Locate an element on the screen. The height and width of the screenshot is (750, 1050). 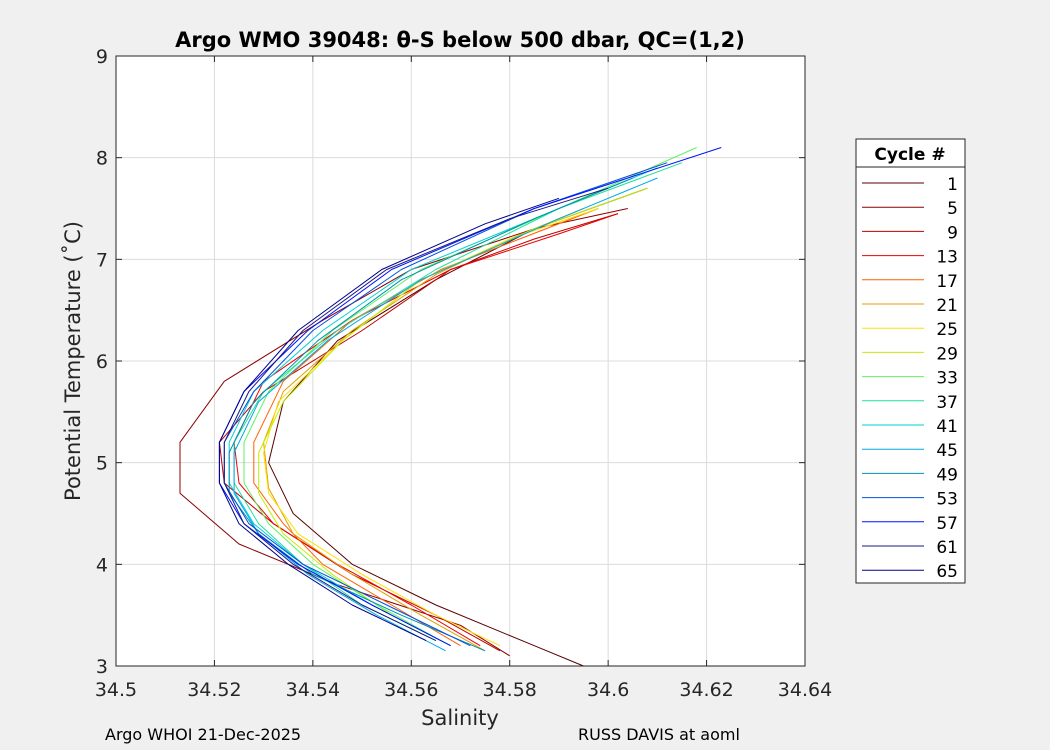
x-tick-label: 34.64 is located at coordinates (805, 690).